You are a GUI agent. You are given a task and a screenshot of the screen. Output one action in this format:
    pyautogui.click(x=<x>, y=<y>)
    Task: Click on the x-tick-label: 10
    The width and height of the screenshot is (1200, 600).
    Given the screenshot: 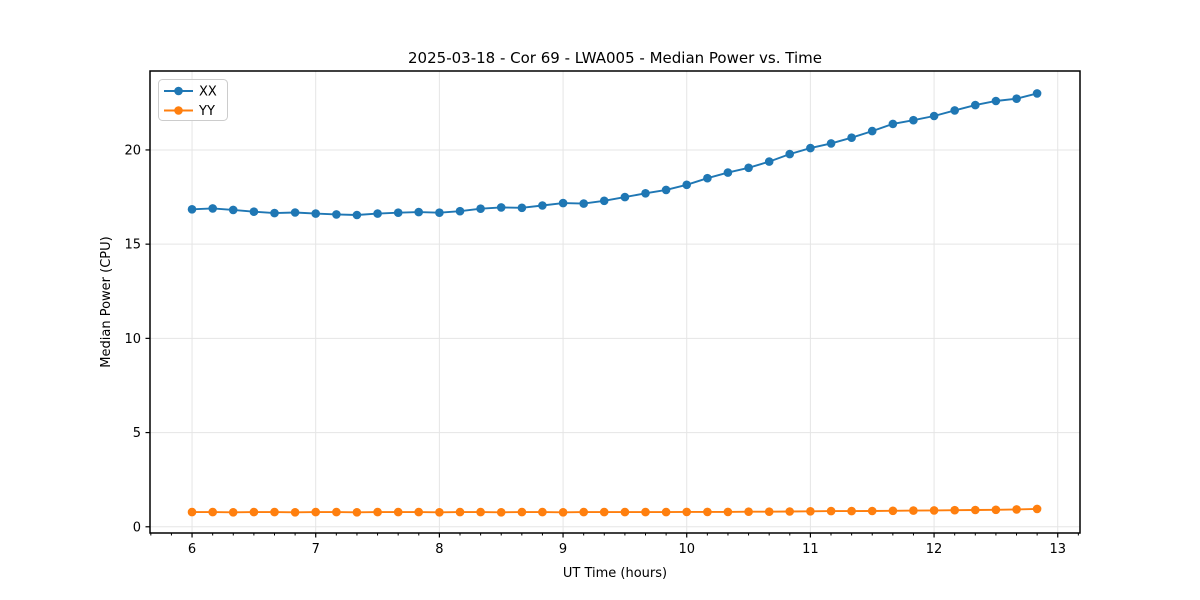 What is the action you would take?
    pyautogui.click(x=686, y=549)
    